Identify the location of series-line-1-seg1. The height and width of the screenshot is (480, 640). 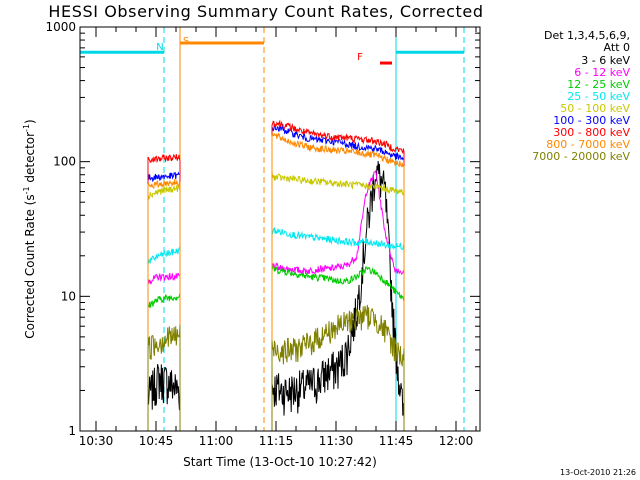
(164, 351).